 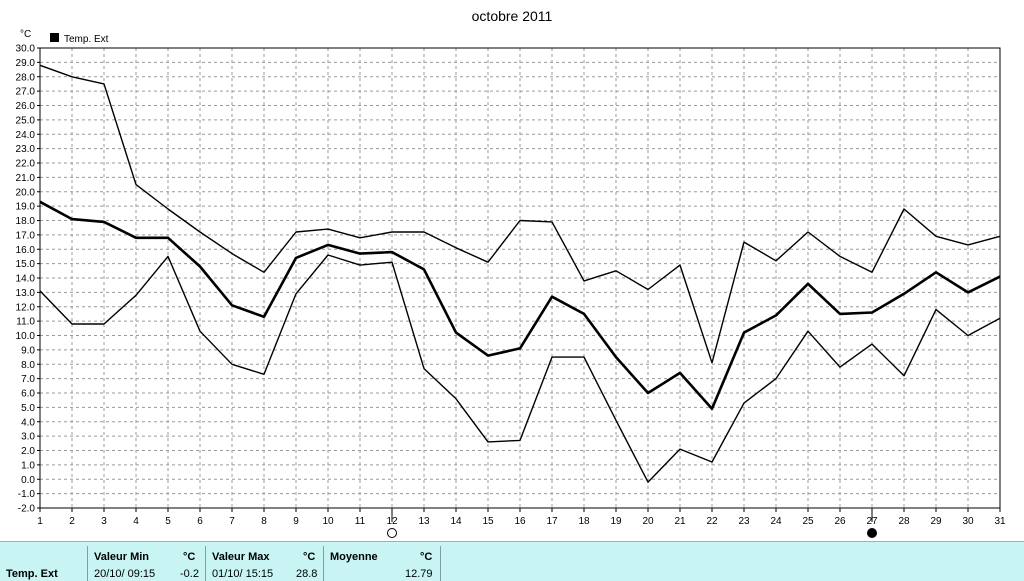 What do you see at coordinates (680, 521) in the screenshot?
I see `x-tick-label: 21` at bounding box center [680, 521].